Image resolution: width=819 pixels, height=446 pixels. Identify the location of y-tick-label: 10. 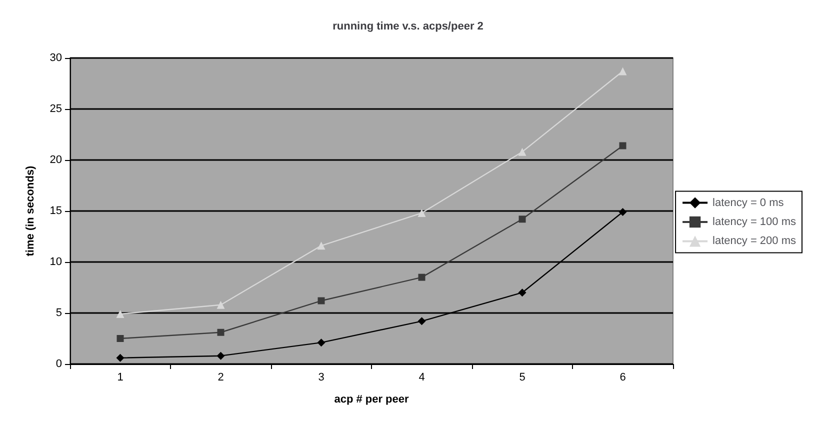
(56, 262).